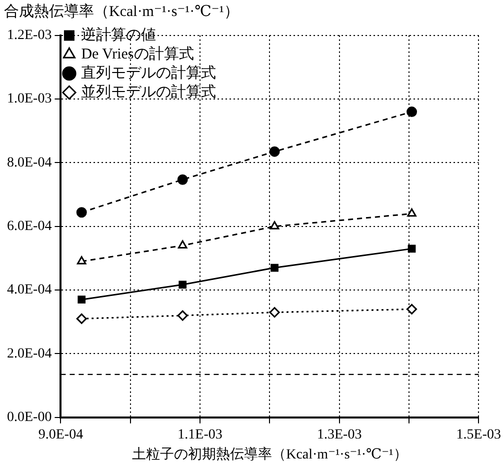 The width and height of the screenshot is (504, 467). I want to click on legend-label: 逆計算の値, so click(118, 35).